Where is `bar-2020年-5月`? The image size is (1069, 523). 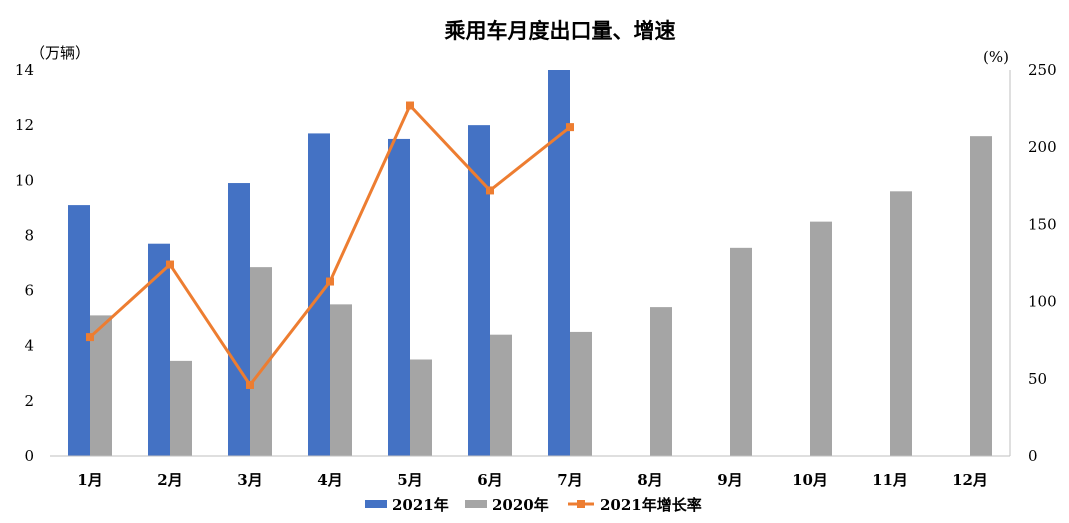
bar-2020年-5月 is located at coordinates (421, 407).